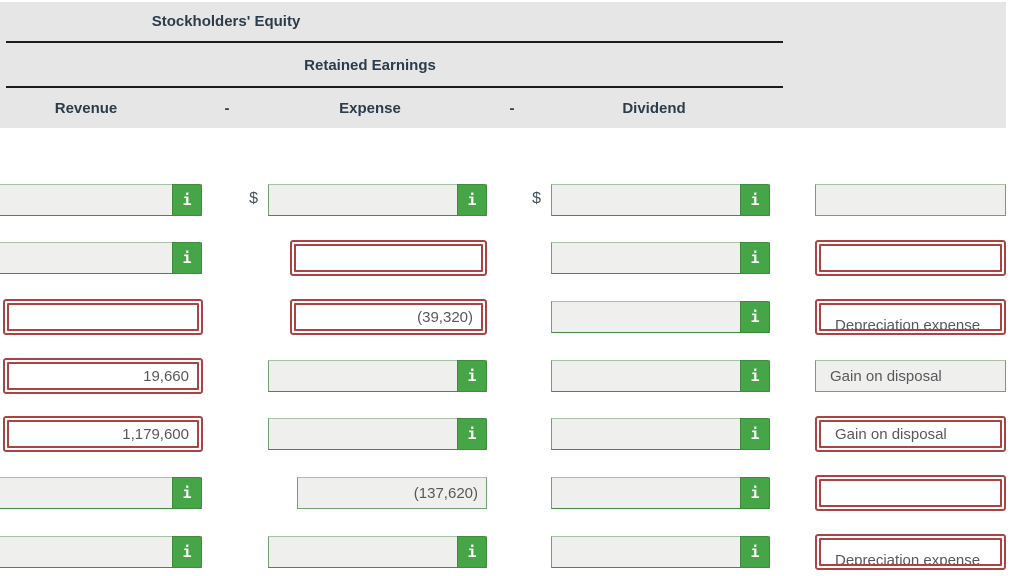  I want to click on dividend-value-r3, so click(646, 317).